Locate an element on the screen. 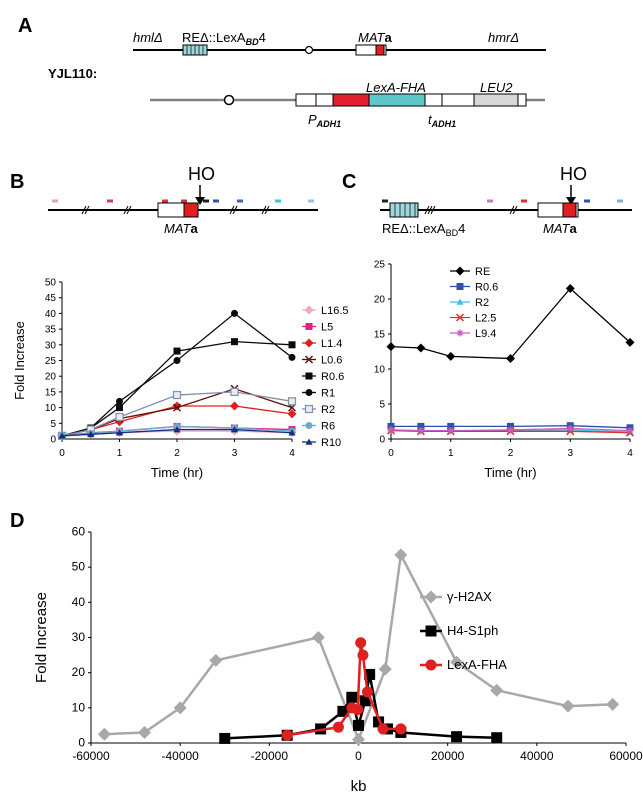  svg-text: PADH1 is located at coordinates (324, 120).